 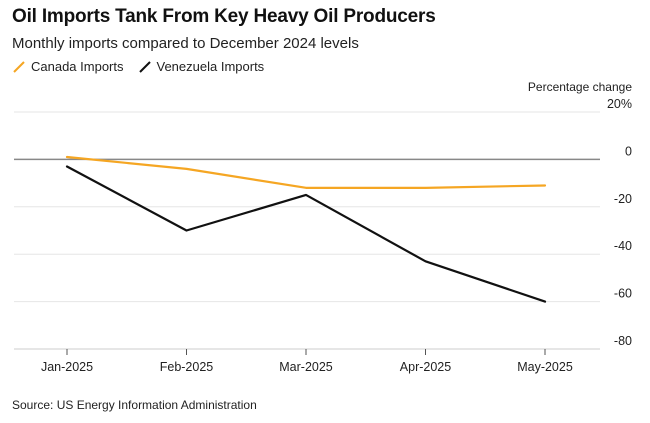 What do you see at coordinates (425, 367) in the screenshot?
I see `x-tick-label: Apr-2025` at bounding box center [425, 367].